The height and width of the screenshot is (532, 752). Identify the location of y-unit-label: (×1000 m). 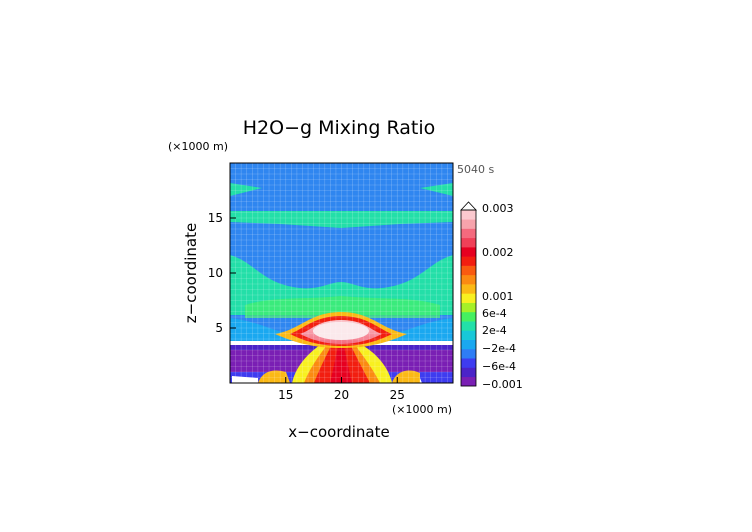
(198, 146).